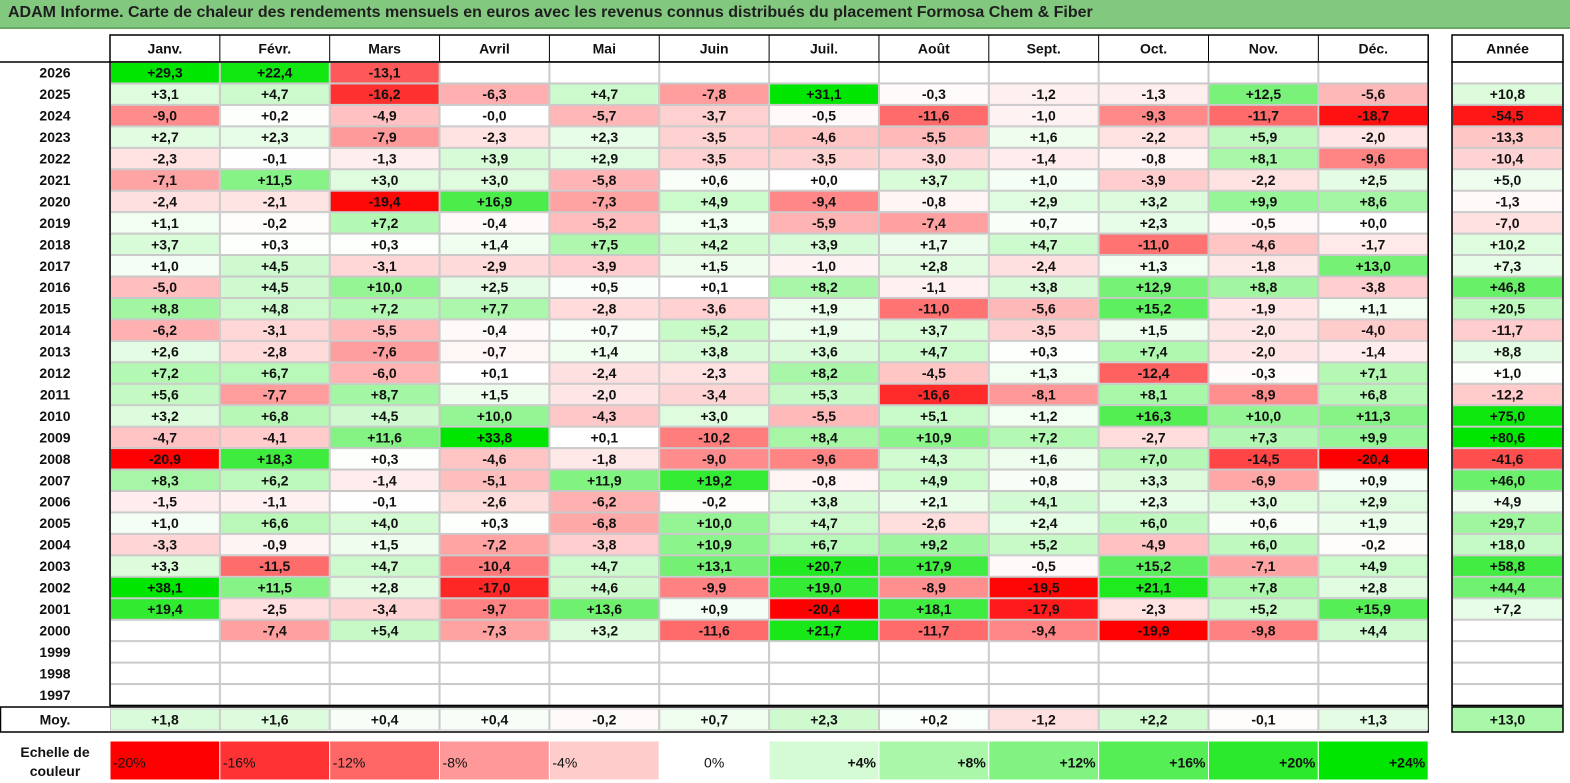 Image resolution: width=1570 pixels, height=783 pixels. I want to click on cell-value: -20,9, so click(165, 459).